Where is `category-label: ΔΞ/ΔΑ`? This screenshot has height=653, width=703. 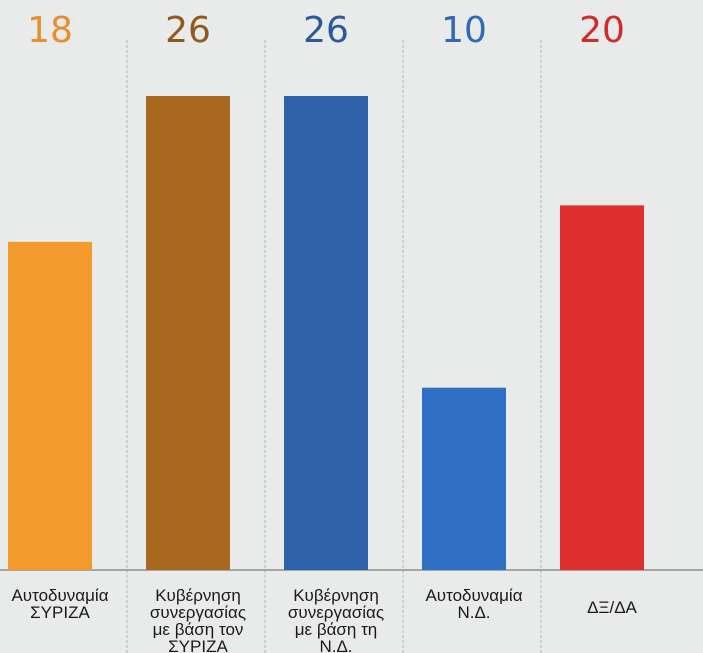 category-label: ΔΞ/ΔΑ is located at coordinates (612, 607).